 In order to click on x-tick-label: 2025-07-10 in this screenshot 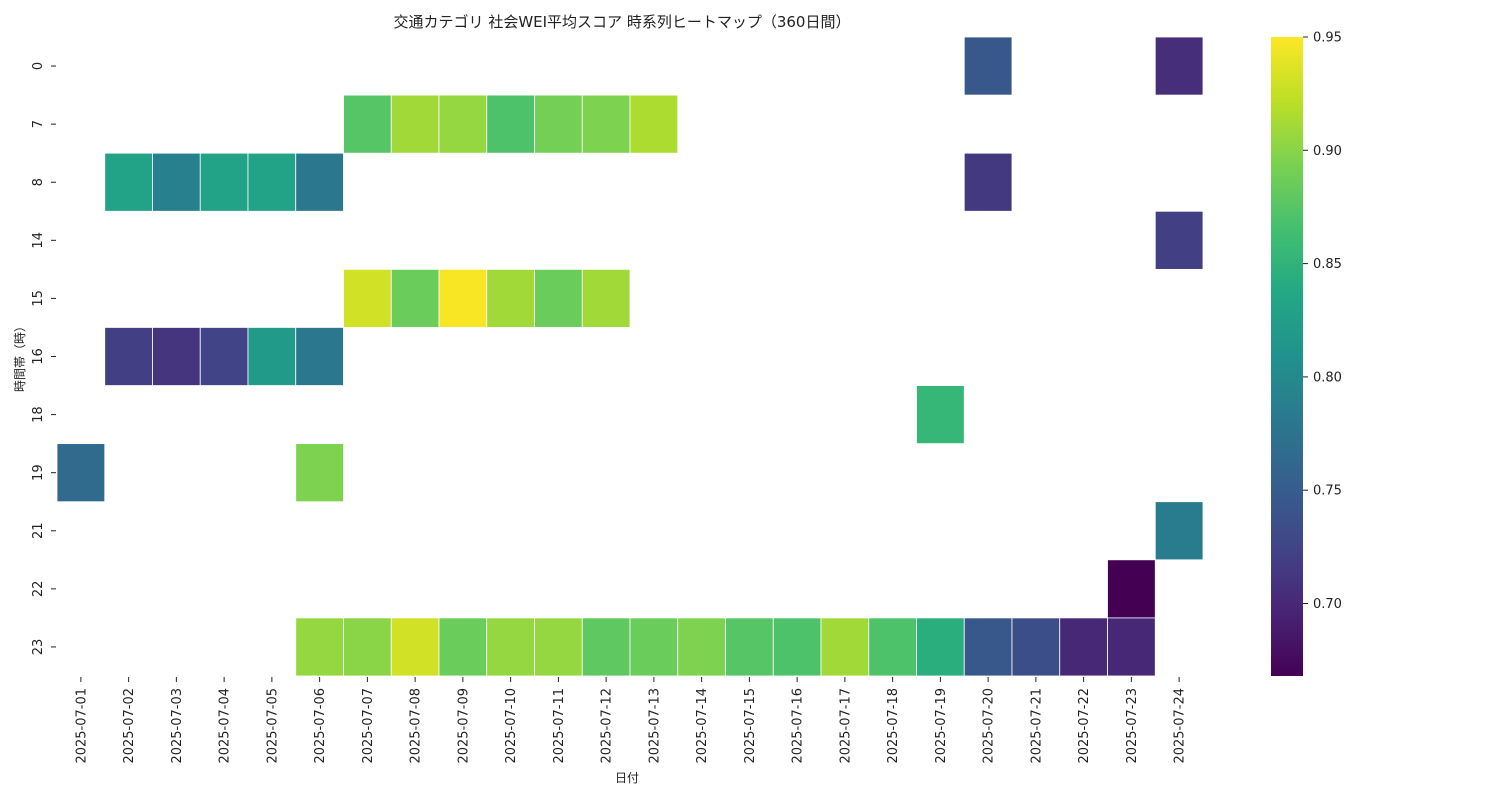, I will do `click(511, 726)`.